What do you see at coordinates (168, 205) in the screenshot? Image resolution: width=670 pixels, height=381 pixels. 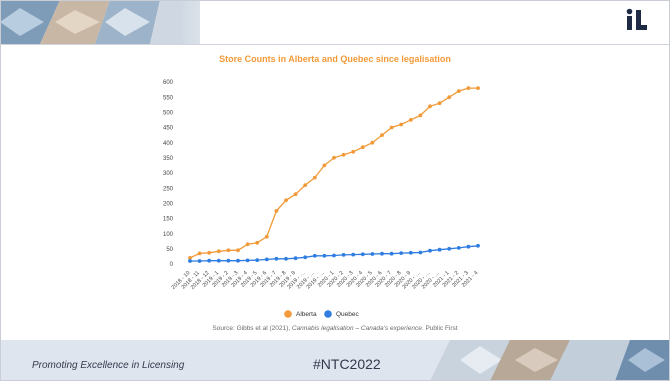 I see `y-tick-label: 200` at bounding box center [168, 205].